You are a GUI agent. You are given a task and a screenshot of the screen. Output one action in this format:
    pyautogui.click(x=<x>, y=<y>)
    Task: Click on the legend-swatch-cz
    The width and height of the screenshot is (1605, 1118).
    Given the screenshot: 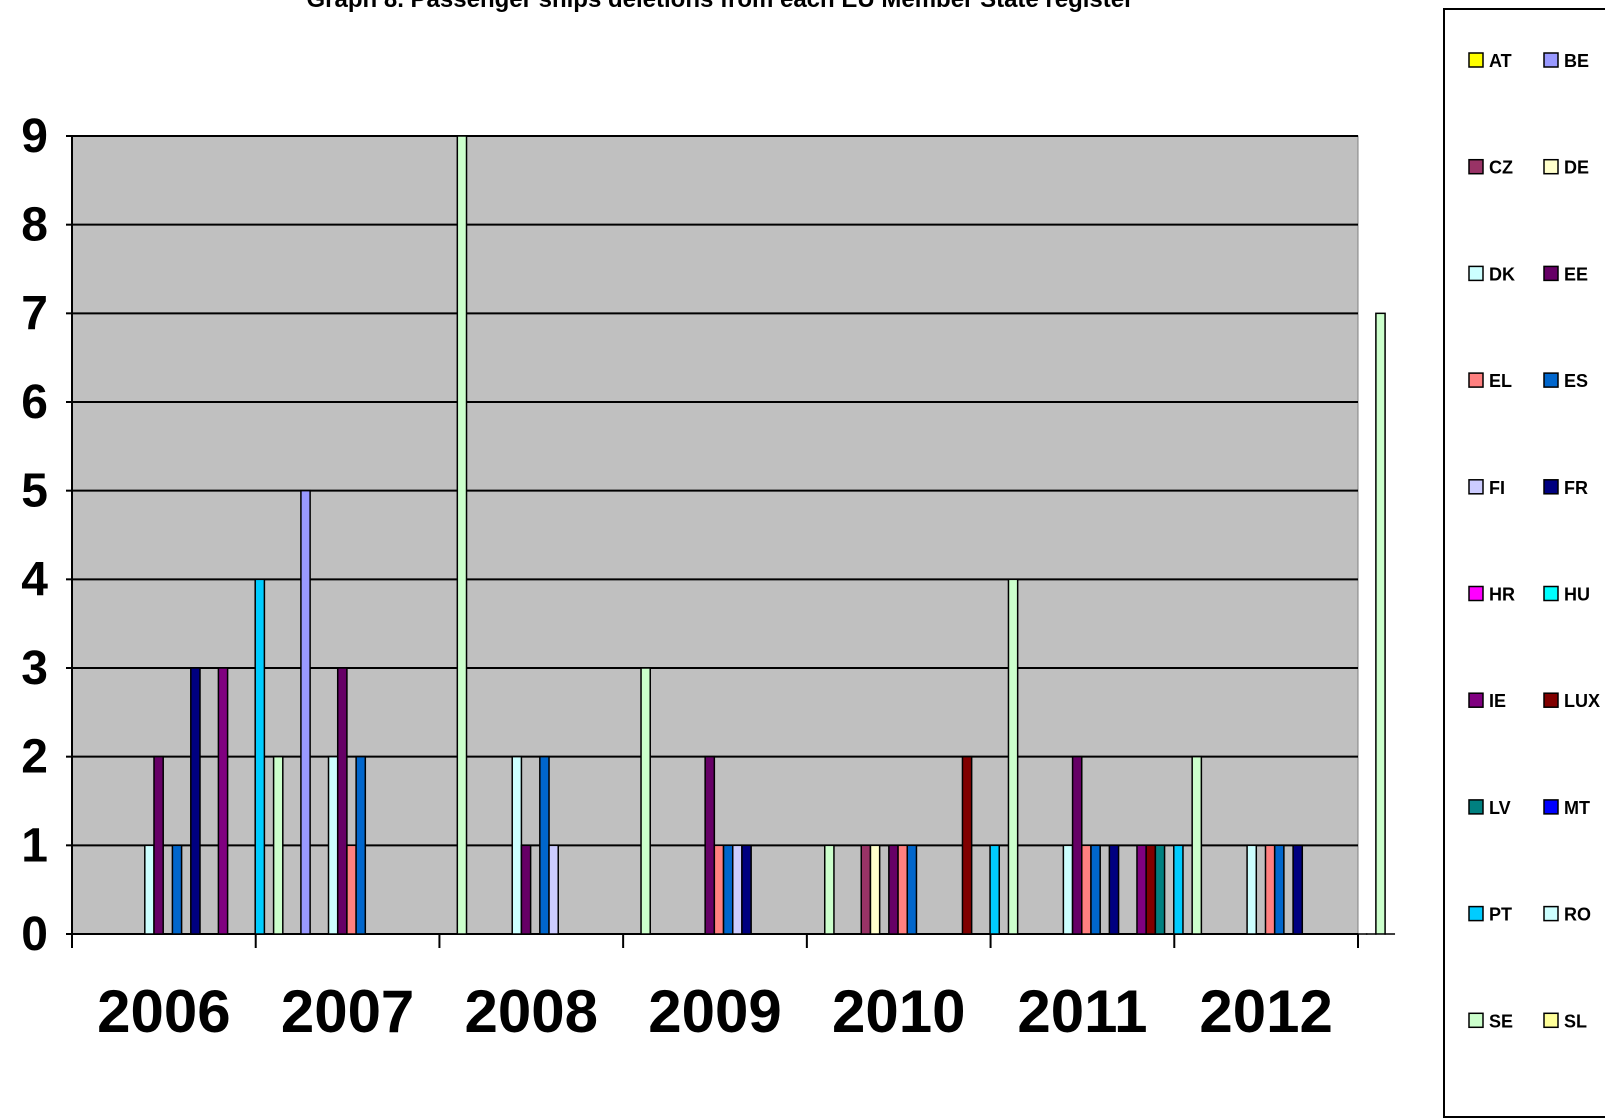 What is the action you would take?
    pyautogui.click(x=1476, y=167)
    